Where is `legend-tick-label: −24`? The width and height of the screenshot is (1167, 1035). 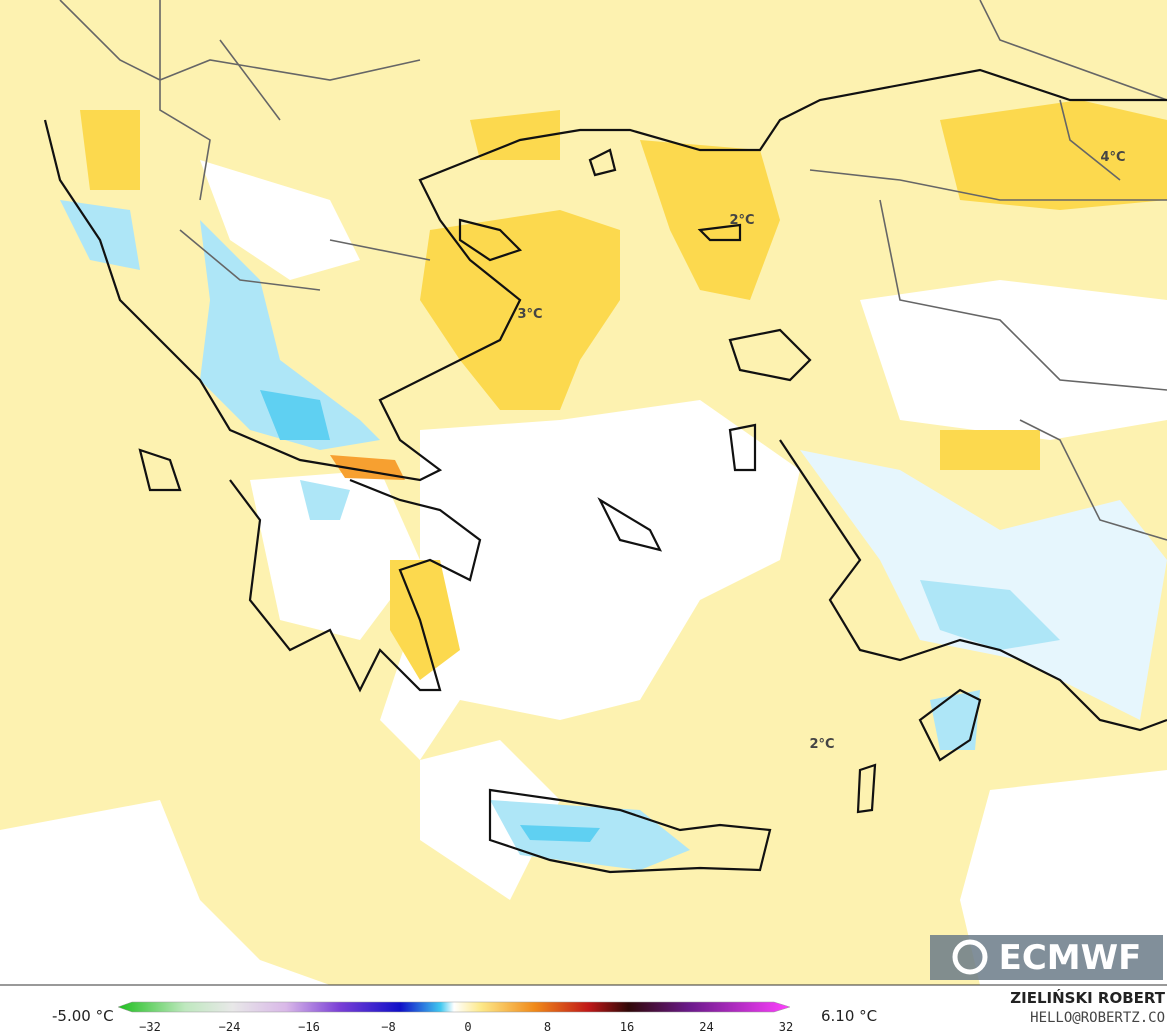
legend-tick-label: −24 is located at coordinates (230, 1027).